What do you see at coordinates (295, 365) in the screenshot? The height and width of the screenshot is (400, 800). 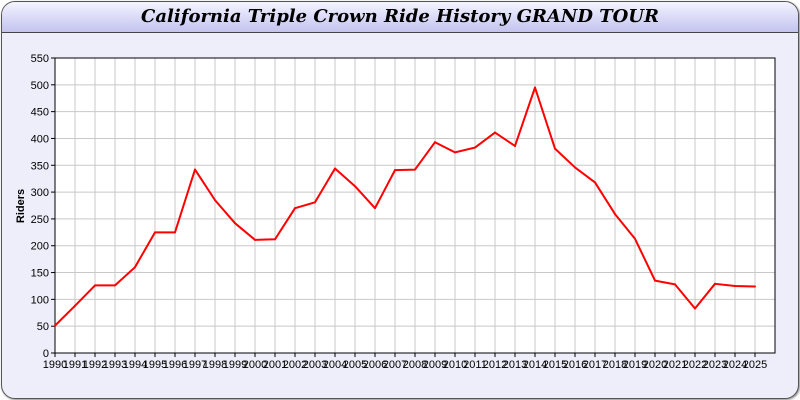 I see `x-tick-label: 2002` at bounding box center [295, 365].